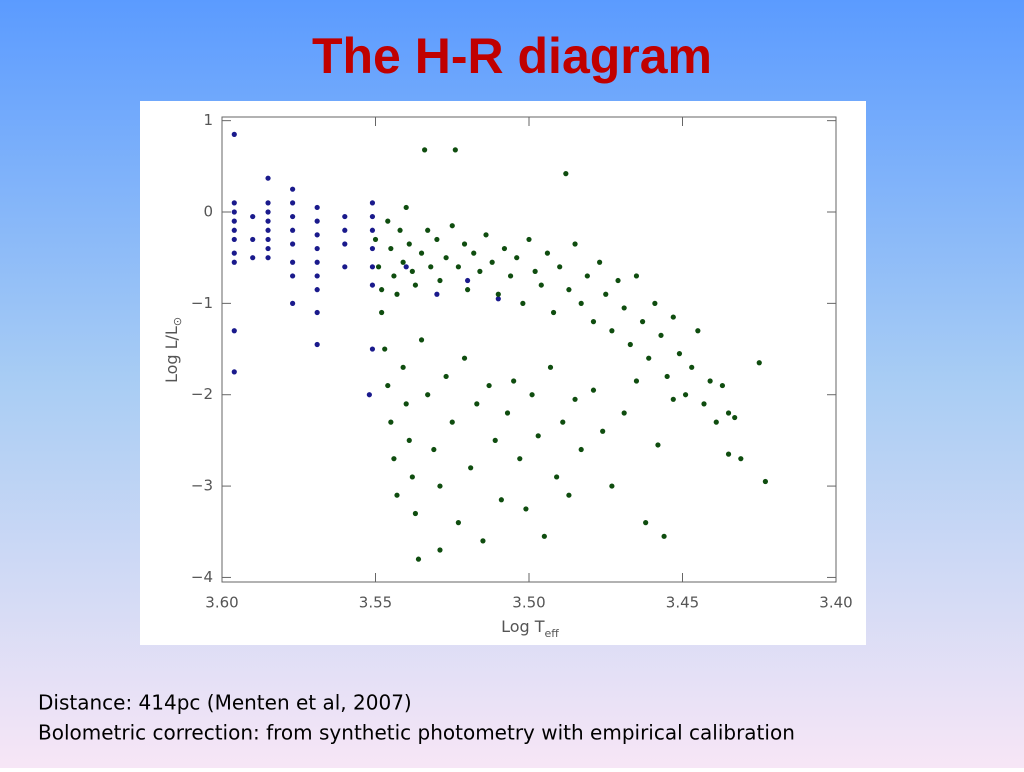  Describe the element at coordinates (208, 212) in the screenshot. I see `y-tick-label: 0` at that location.